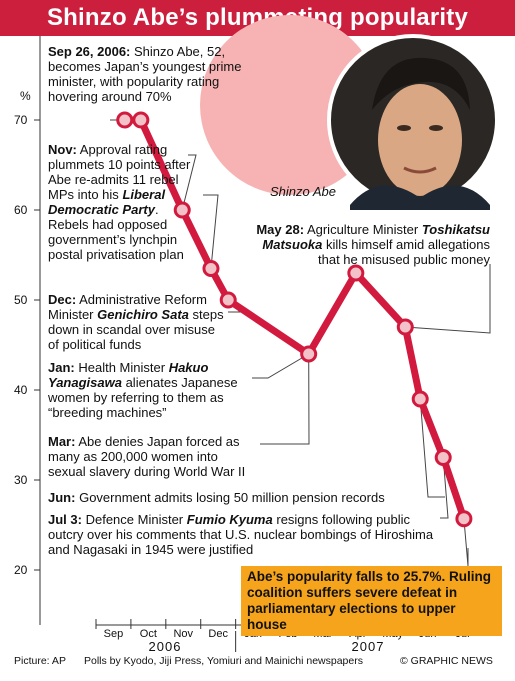 The width and height of the screenshot is (515, 681). I want to click on y-unit-label: %, so click(25, 96).